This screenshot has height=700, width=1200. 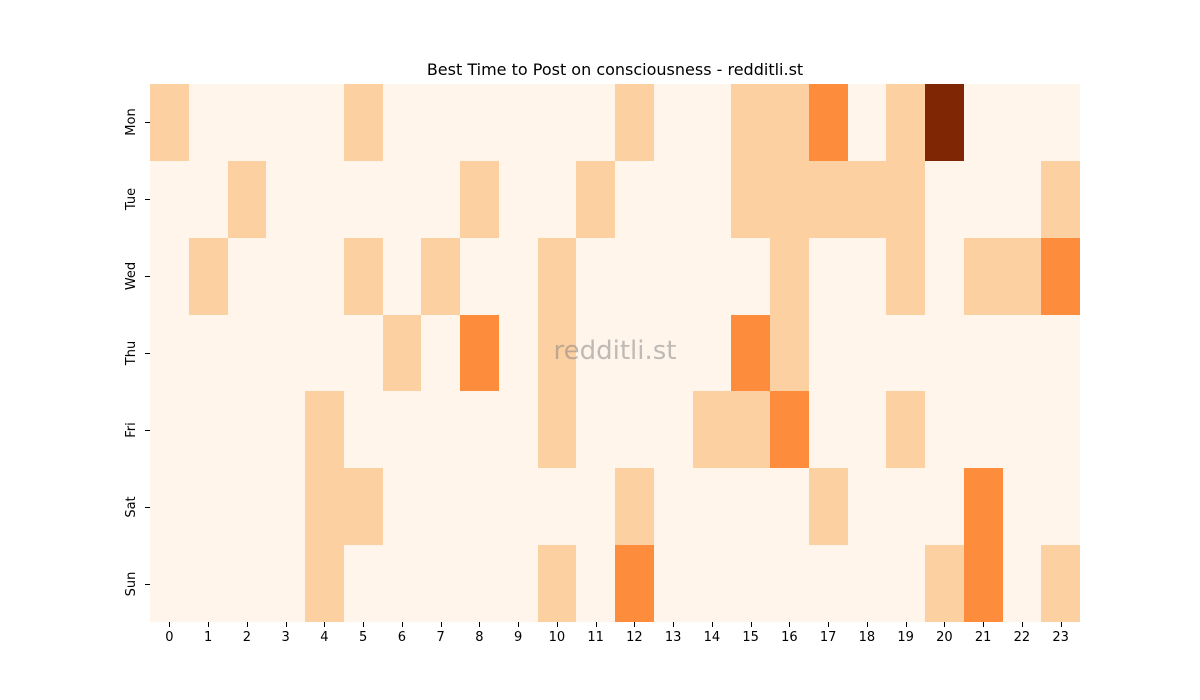 What do you see at coordinates (595, 637) in the screenshot?
I see `x-tick-label: 11` at bounding box center [595, 637].